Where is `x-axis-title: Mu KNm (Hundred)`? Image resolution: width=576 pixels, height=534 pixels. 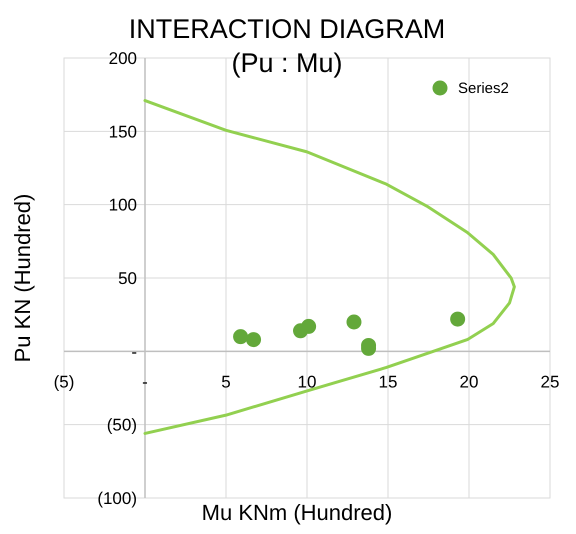 x-axis-title: Mu KNm (Hundred) is located at coordinates (297, 512).